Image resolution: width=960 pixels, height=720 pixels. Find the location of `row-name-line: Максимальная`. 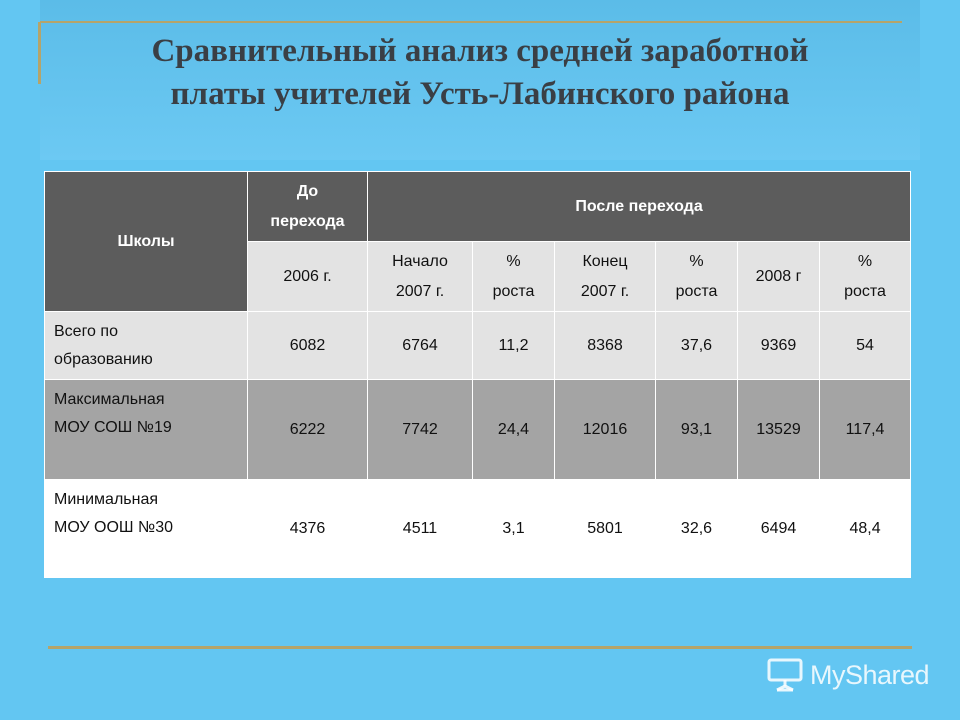

row-name-line: Максимальная is located at coordinates (109, 399).